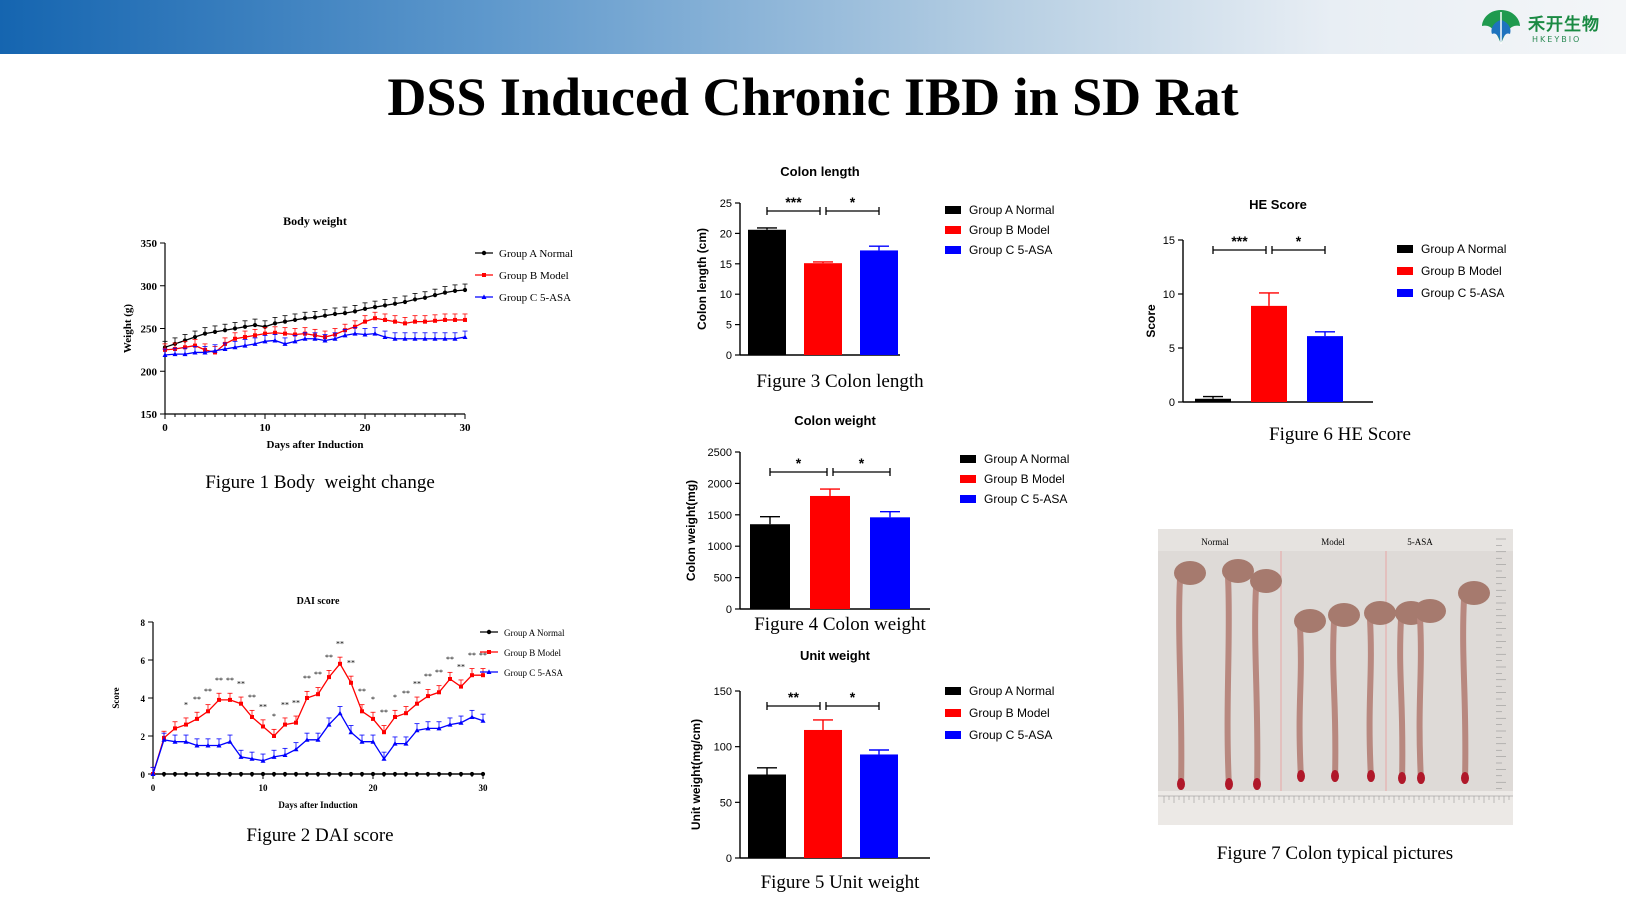 The height and width of the screenshot is (909, 1626). What do you see at coordinates (1172, 349) in the screenshot?
I see `y-tick-label: 5` at bounding box center [1172, 349].